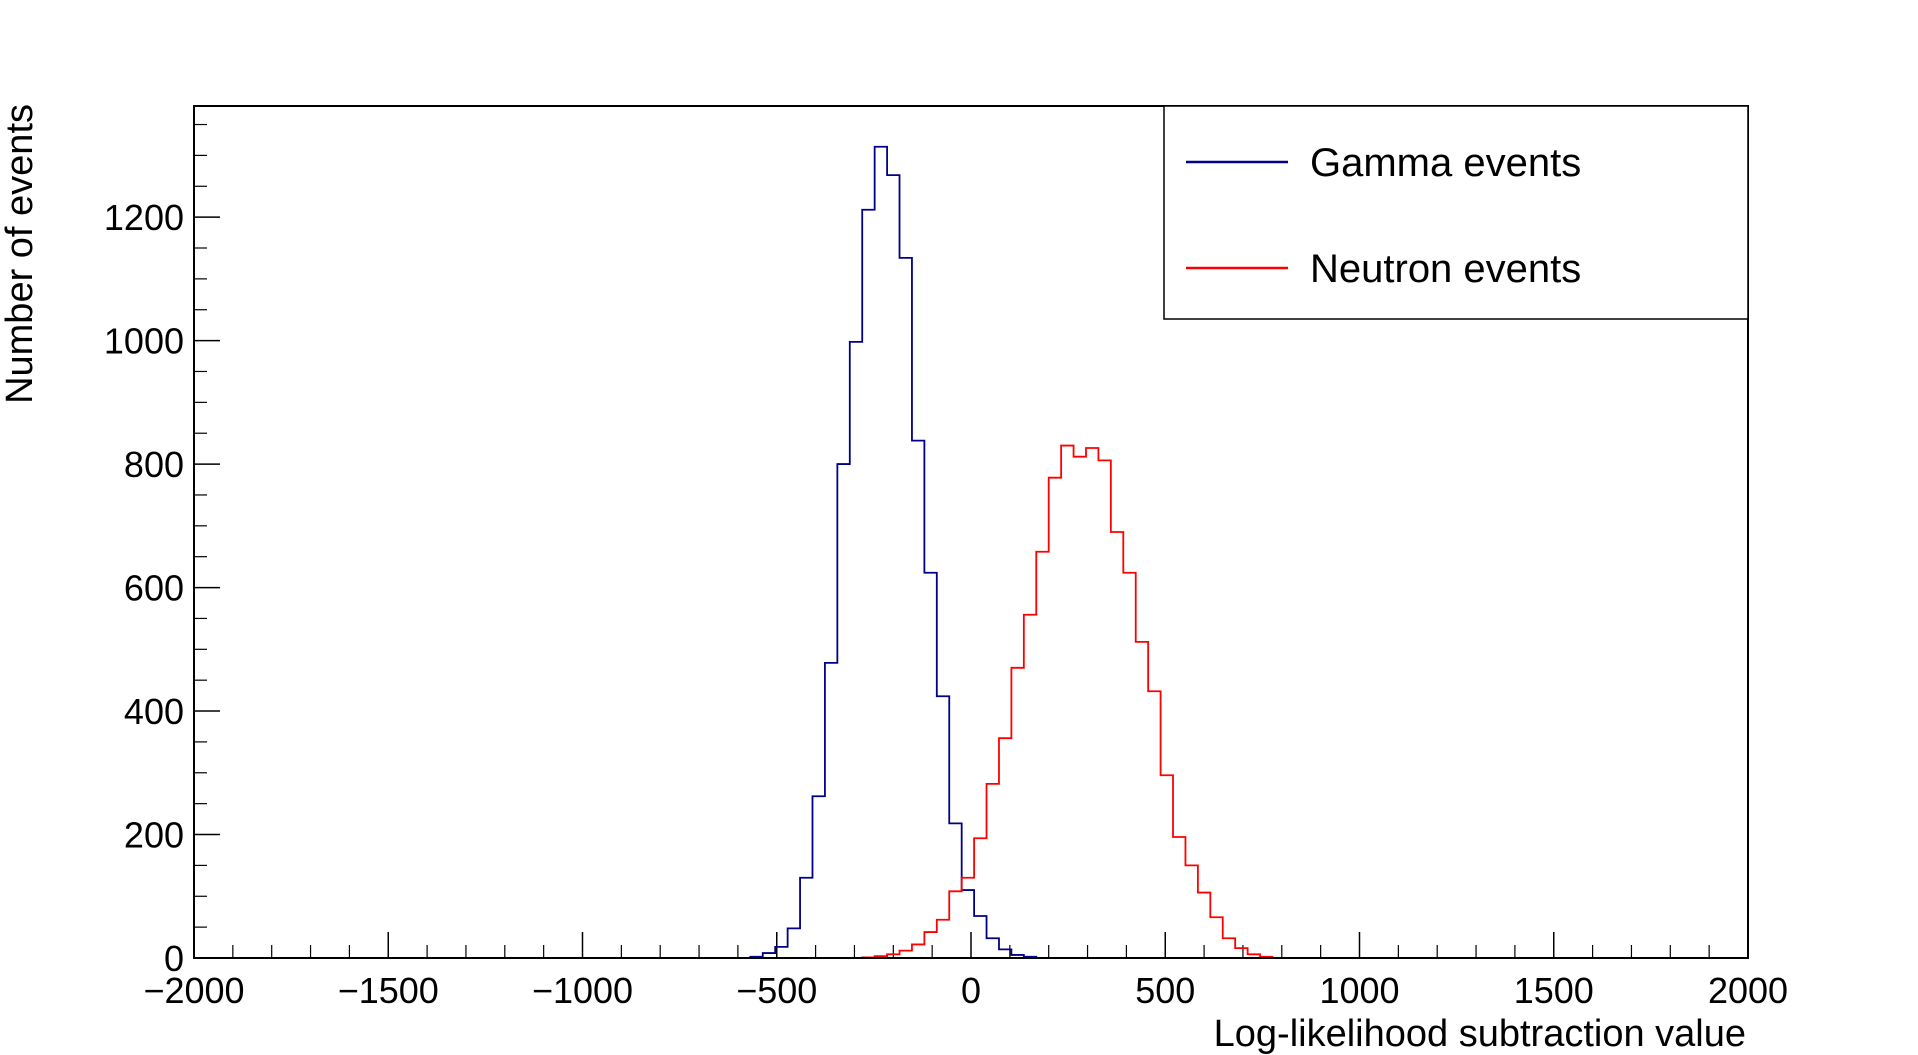  I want to click on y-tick-label: 400, so click(154, 711).